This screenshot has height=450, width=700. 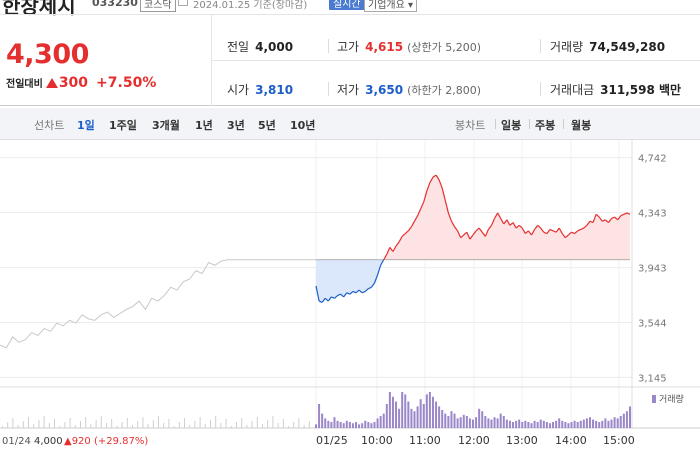 I want to click on tab-period-3m: 3개월, so click(x=166, y=125).